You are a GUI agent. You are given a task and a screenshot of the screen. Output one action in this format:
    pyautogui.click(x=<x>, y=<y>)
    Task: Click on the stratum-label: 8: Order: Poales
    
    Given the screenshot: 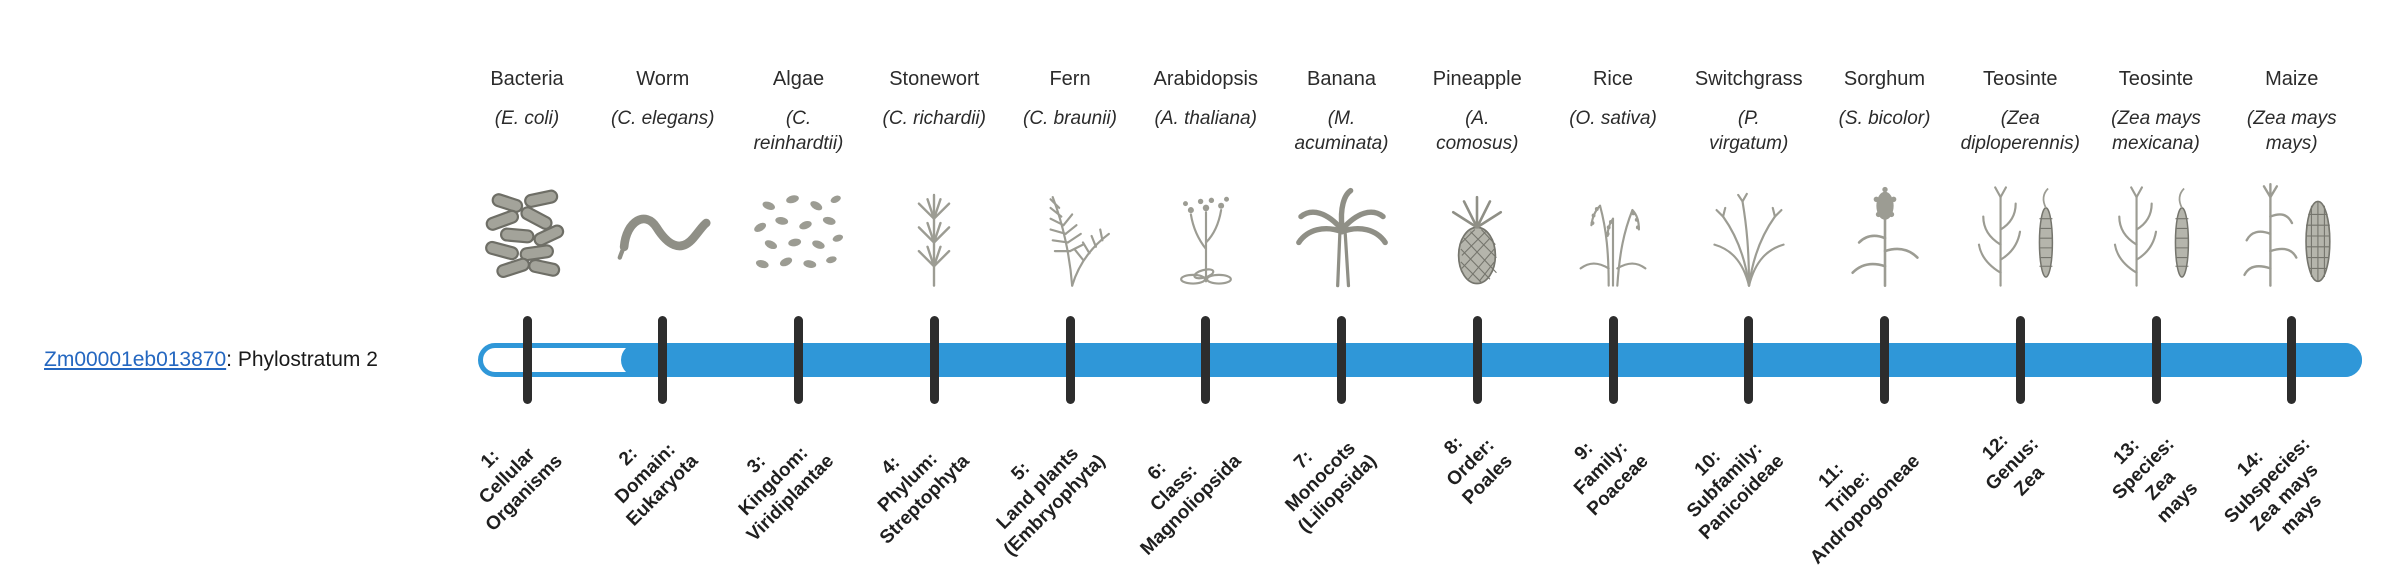 What is the action you would take?
    pyautogui.click(x=1478, y=470)
    